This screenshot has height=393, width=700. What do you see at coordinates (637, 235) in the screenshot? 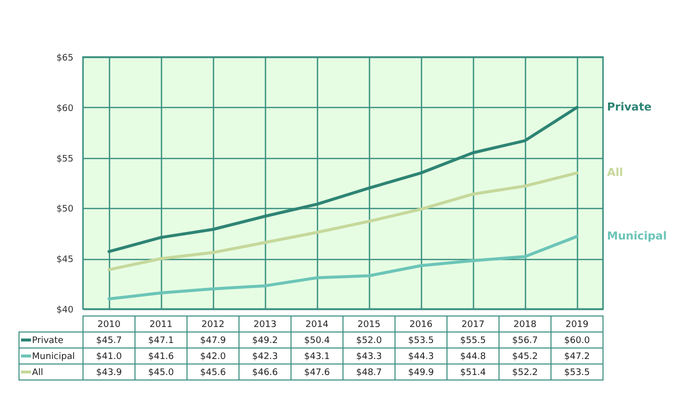
I see `text: Municipal` at bounding box center [637, 235].